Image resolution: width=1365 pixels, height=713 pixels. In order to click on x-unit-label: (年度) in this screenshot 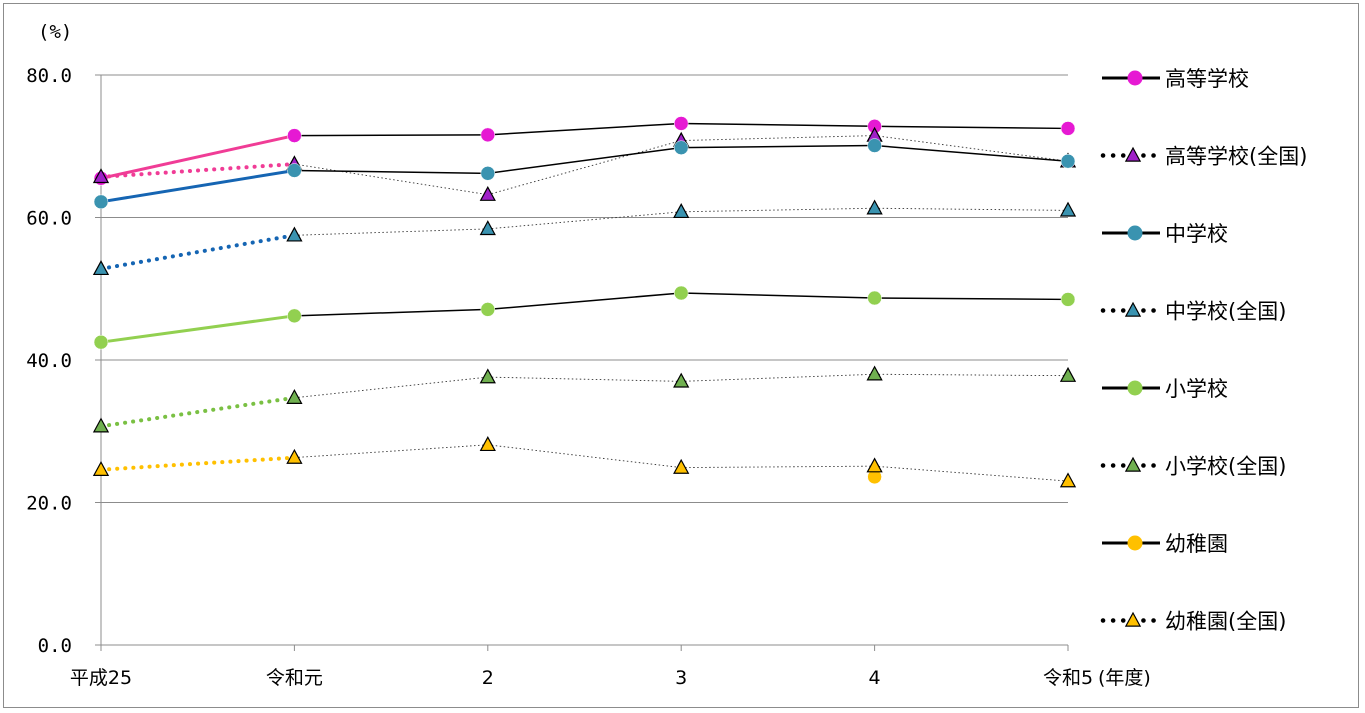, I will do `click(1124, 678)`.